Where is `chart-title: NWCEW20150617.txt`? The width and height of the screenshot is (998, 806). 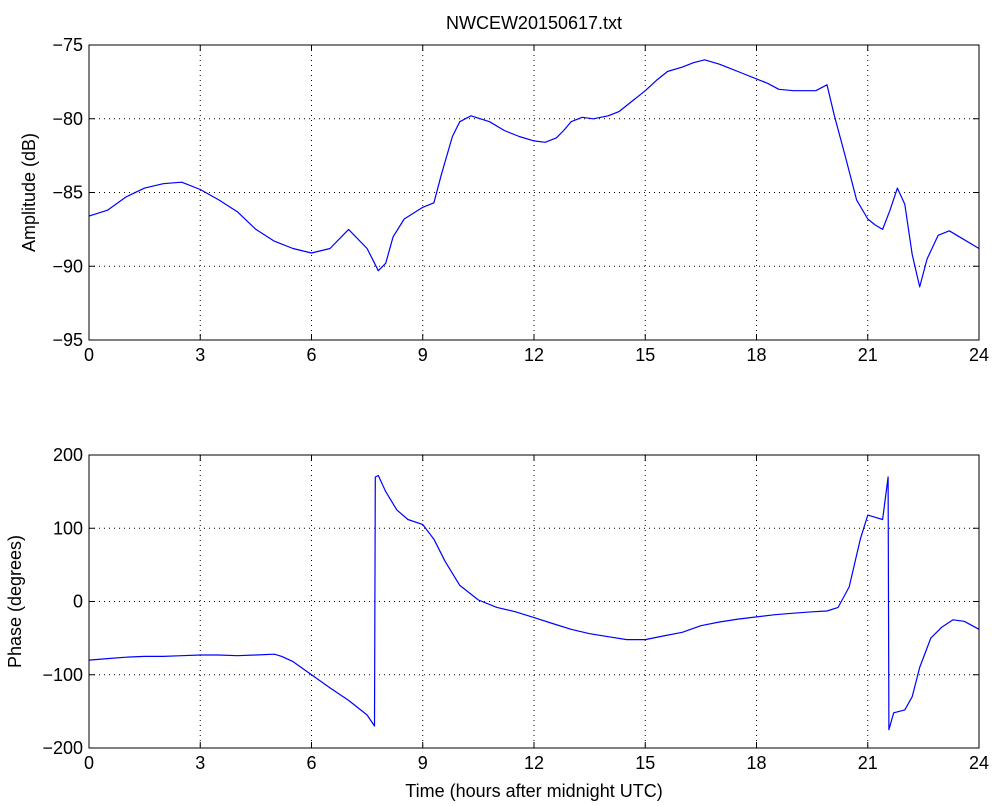 chart-title: NWCEW20150617.txt is located at coordinates (534, 23).